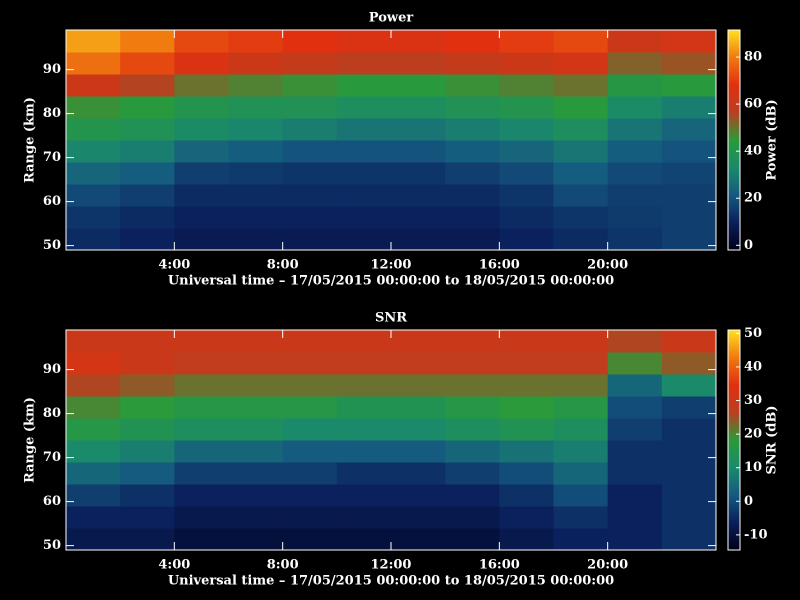 The width and height of the screenshot is (800, 600). I want to click on colorbar-tick-label: 0, so click(748, 245).